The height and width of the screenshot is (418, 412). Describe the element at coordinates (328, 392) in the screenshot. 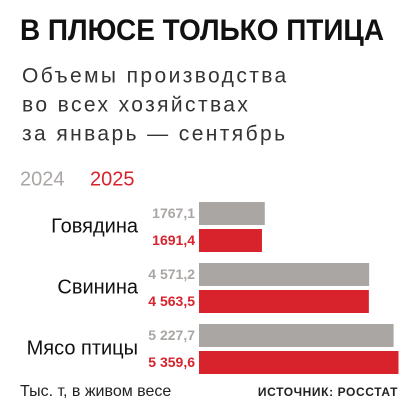

I see `source: ИСТОЧНИК: РОССТАТ` at that location.